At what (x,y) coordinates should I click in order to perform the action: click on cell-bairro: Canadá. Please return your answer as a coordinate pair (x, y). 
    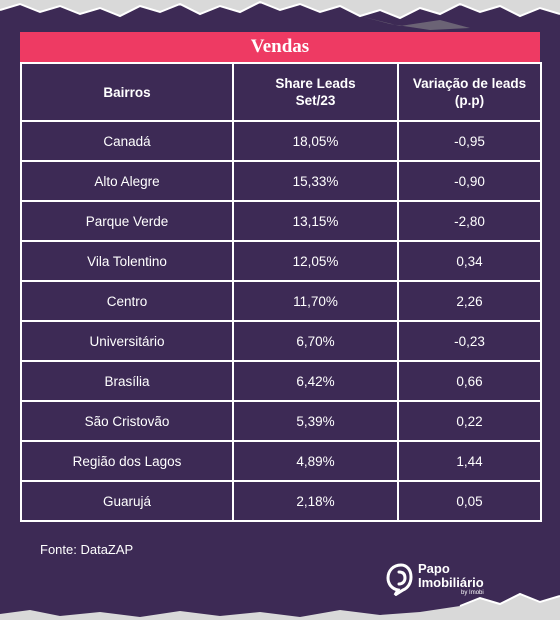
    Looking at the image, I should click on (127, 141).